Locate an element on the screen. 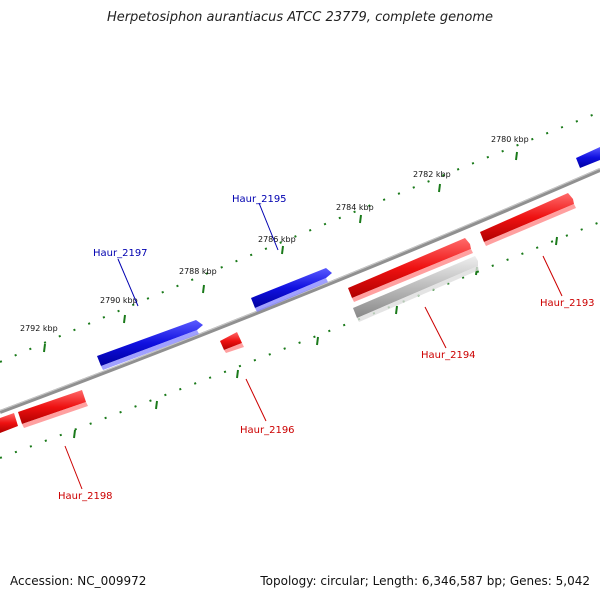  gene-haur-2194-arrow is located at coordinates (410, 270).